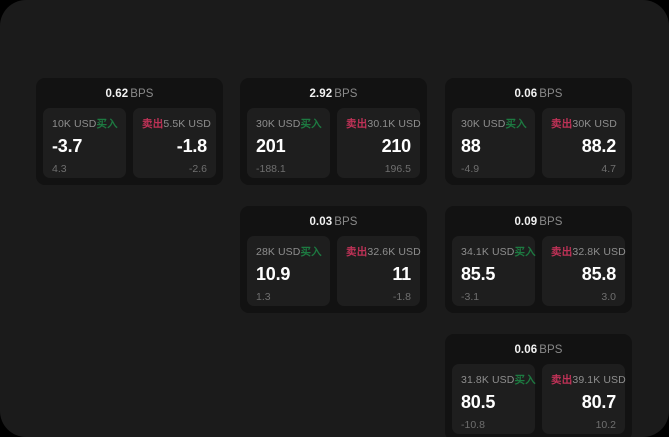 This screenshot has height=437, width=669. What do you see at coordinates (397, 169) in the screenshot?
I see `sell-delta: 196.5` at bounding box center [397, 169].